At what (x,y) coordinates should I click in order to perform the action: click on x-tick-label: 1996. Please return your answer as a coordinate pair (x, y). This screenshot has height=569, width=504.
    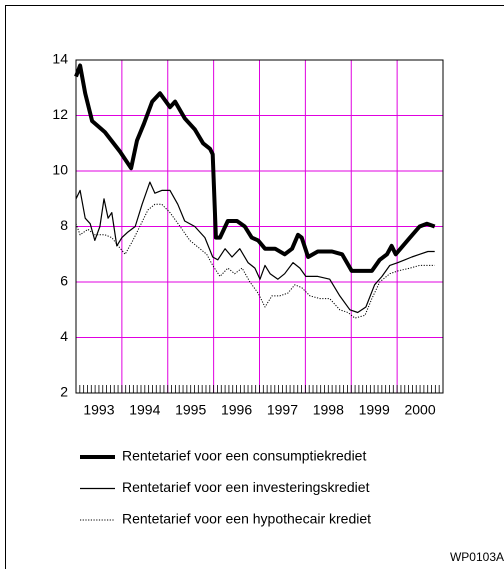
    Looking at the image, I should click on (236, 410).